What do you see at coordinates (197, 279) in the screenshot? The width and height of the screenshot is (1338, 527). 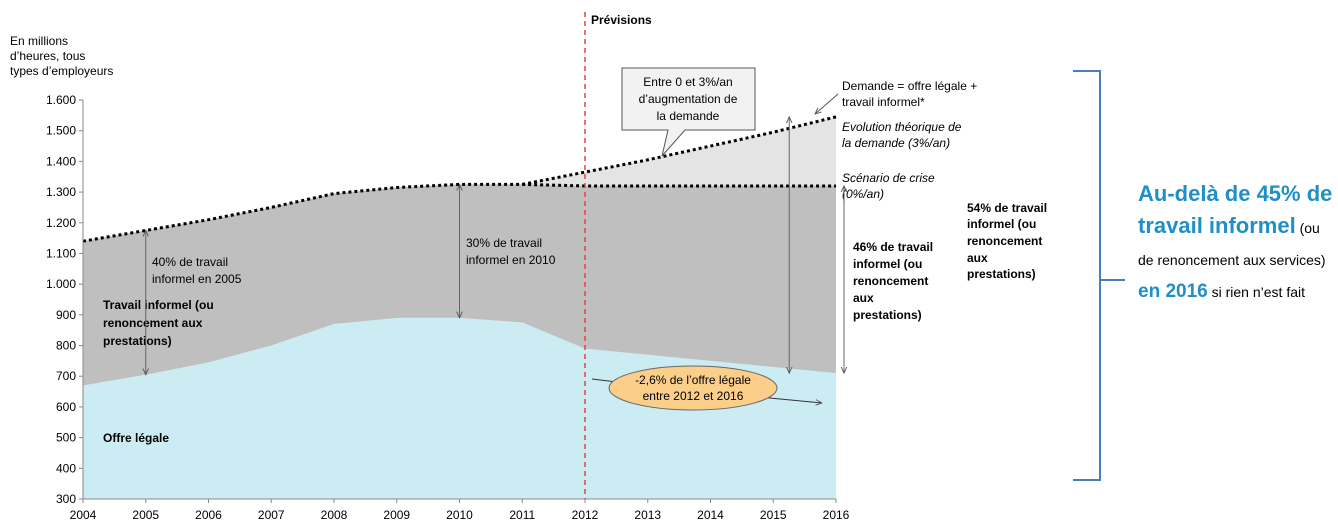 I see `annotation: informel en 2005` at bounding box center [197, 279].